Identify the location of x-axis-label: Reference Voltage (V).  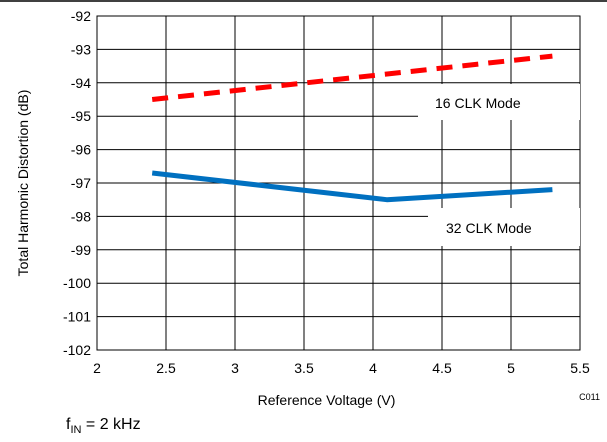
(327, 400).